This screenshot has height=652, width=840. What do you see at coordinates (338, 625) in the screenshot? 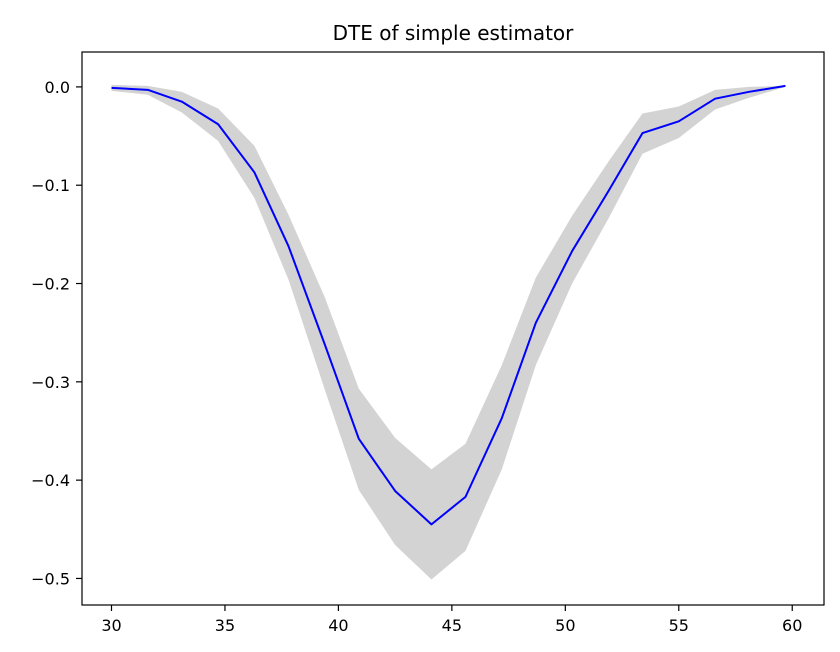
I see `x-tick-label: 40` at bounding box center [338, 625].